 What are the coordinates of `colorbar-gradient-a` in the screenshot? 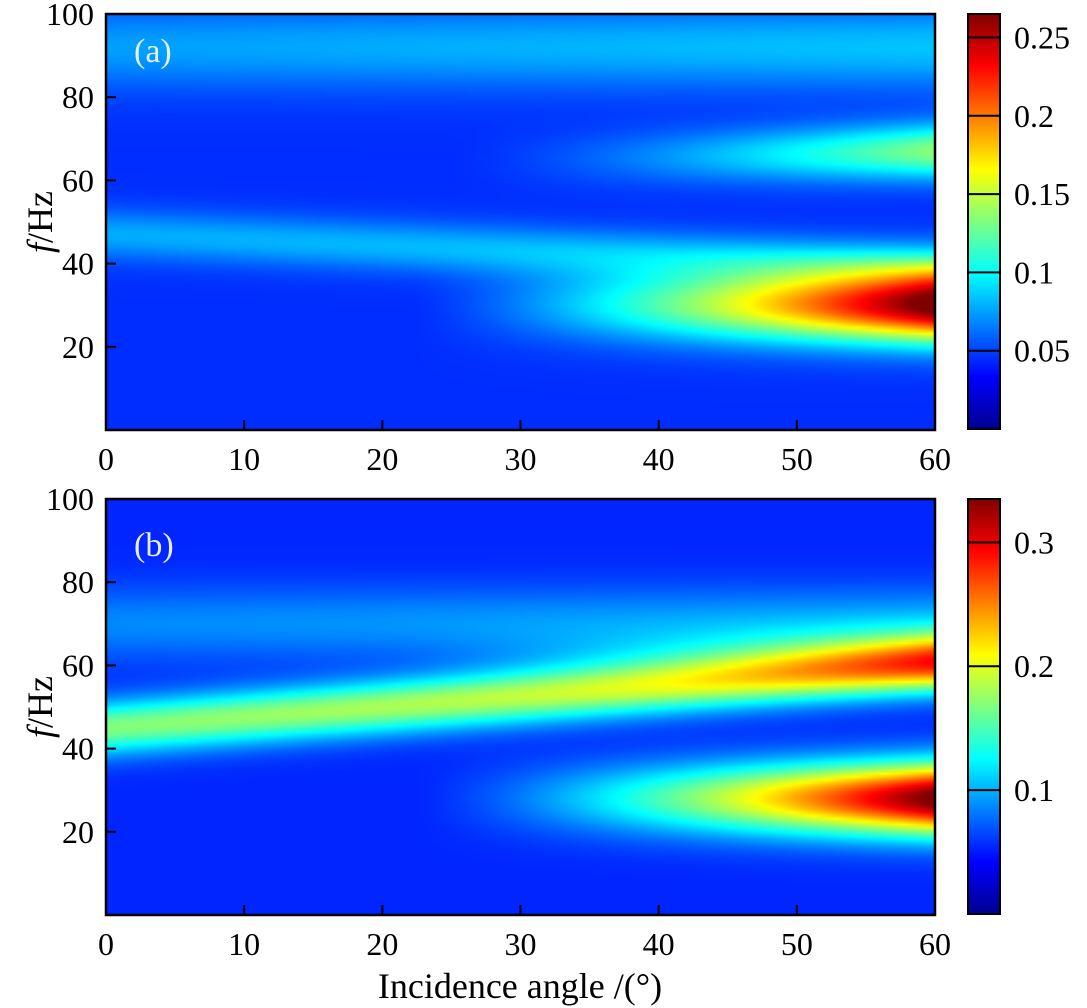 It's located at (984, 221).